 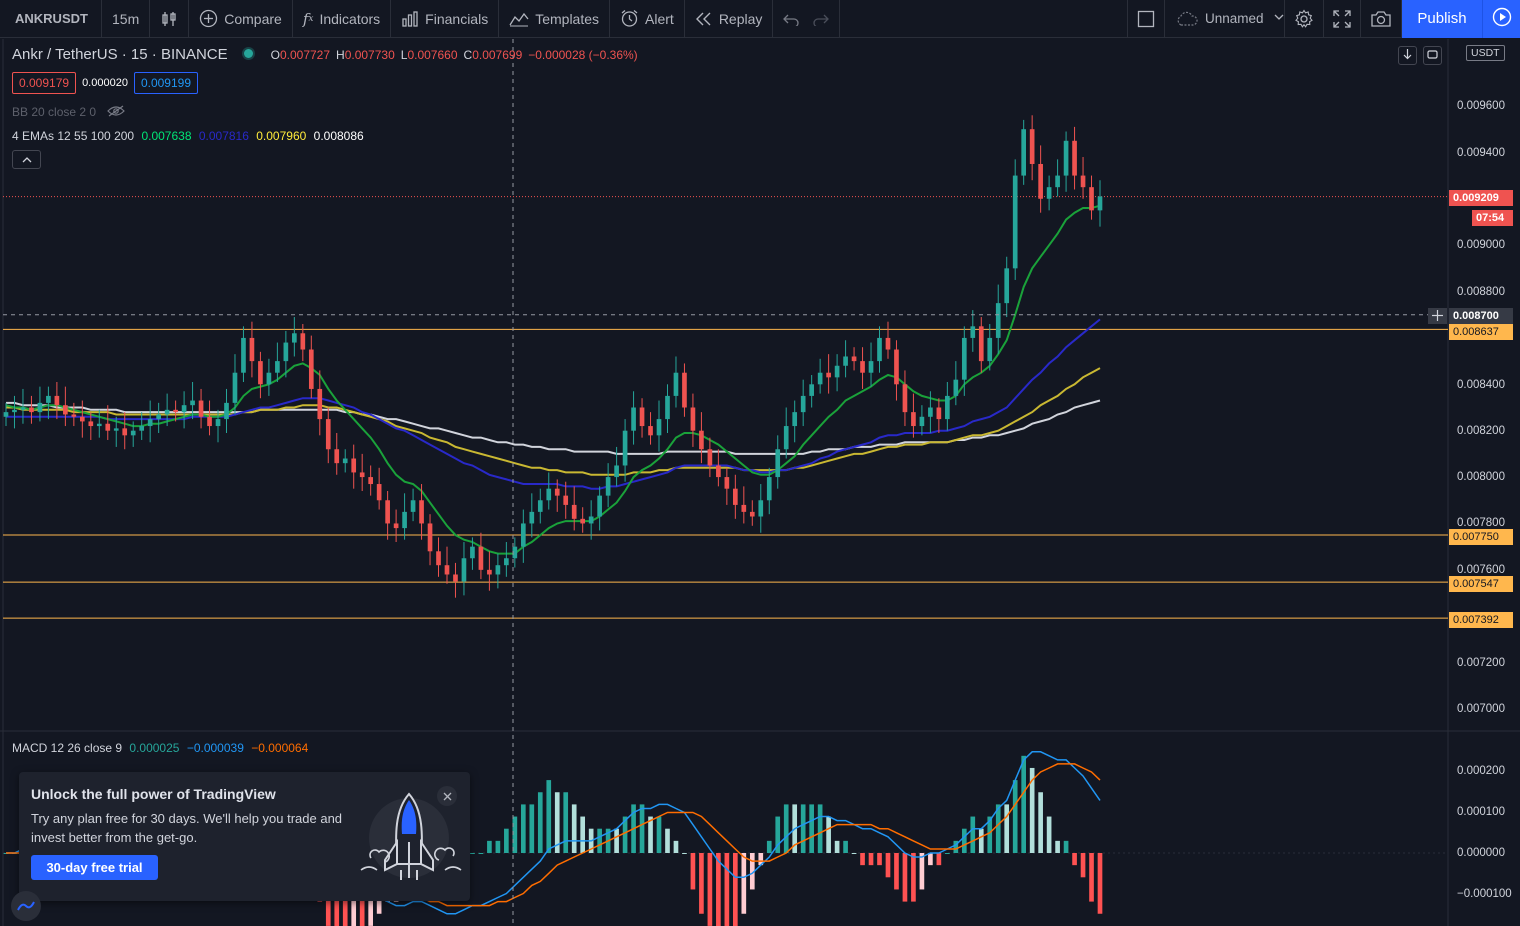 What do you see at coordinates (116, 112) in the screenshot?
I see `eye-hidden-icon` at bounding box center [116, 112].